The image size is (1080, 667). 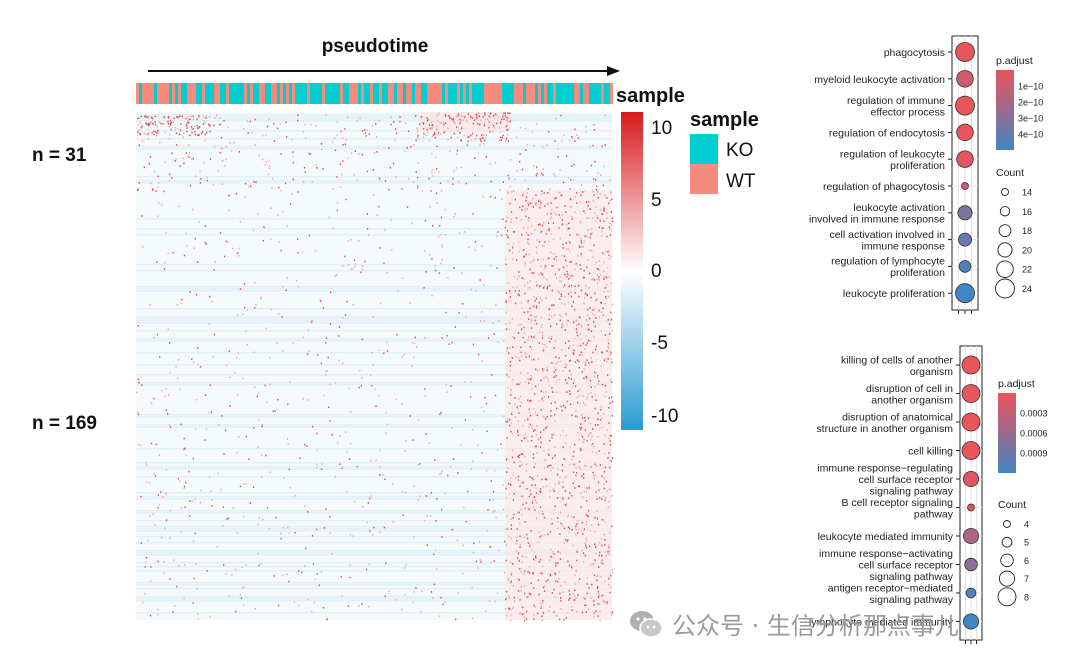 I want to click on dotplot-term-label: another organism, so click(x=912, y=400).